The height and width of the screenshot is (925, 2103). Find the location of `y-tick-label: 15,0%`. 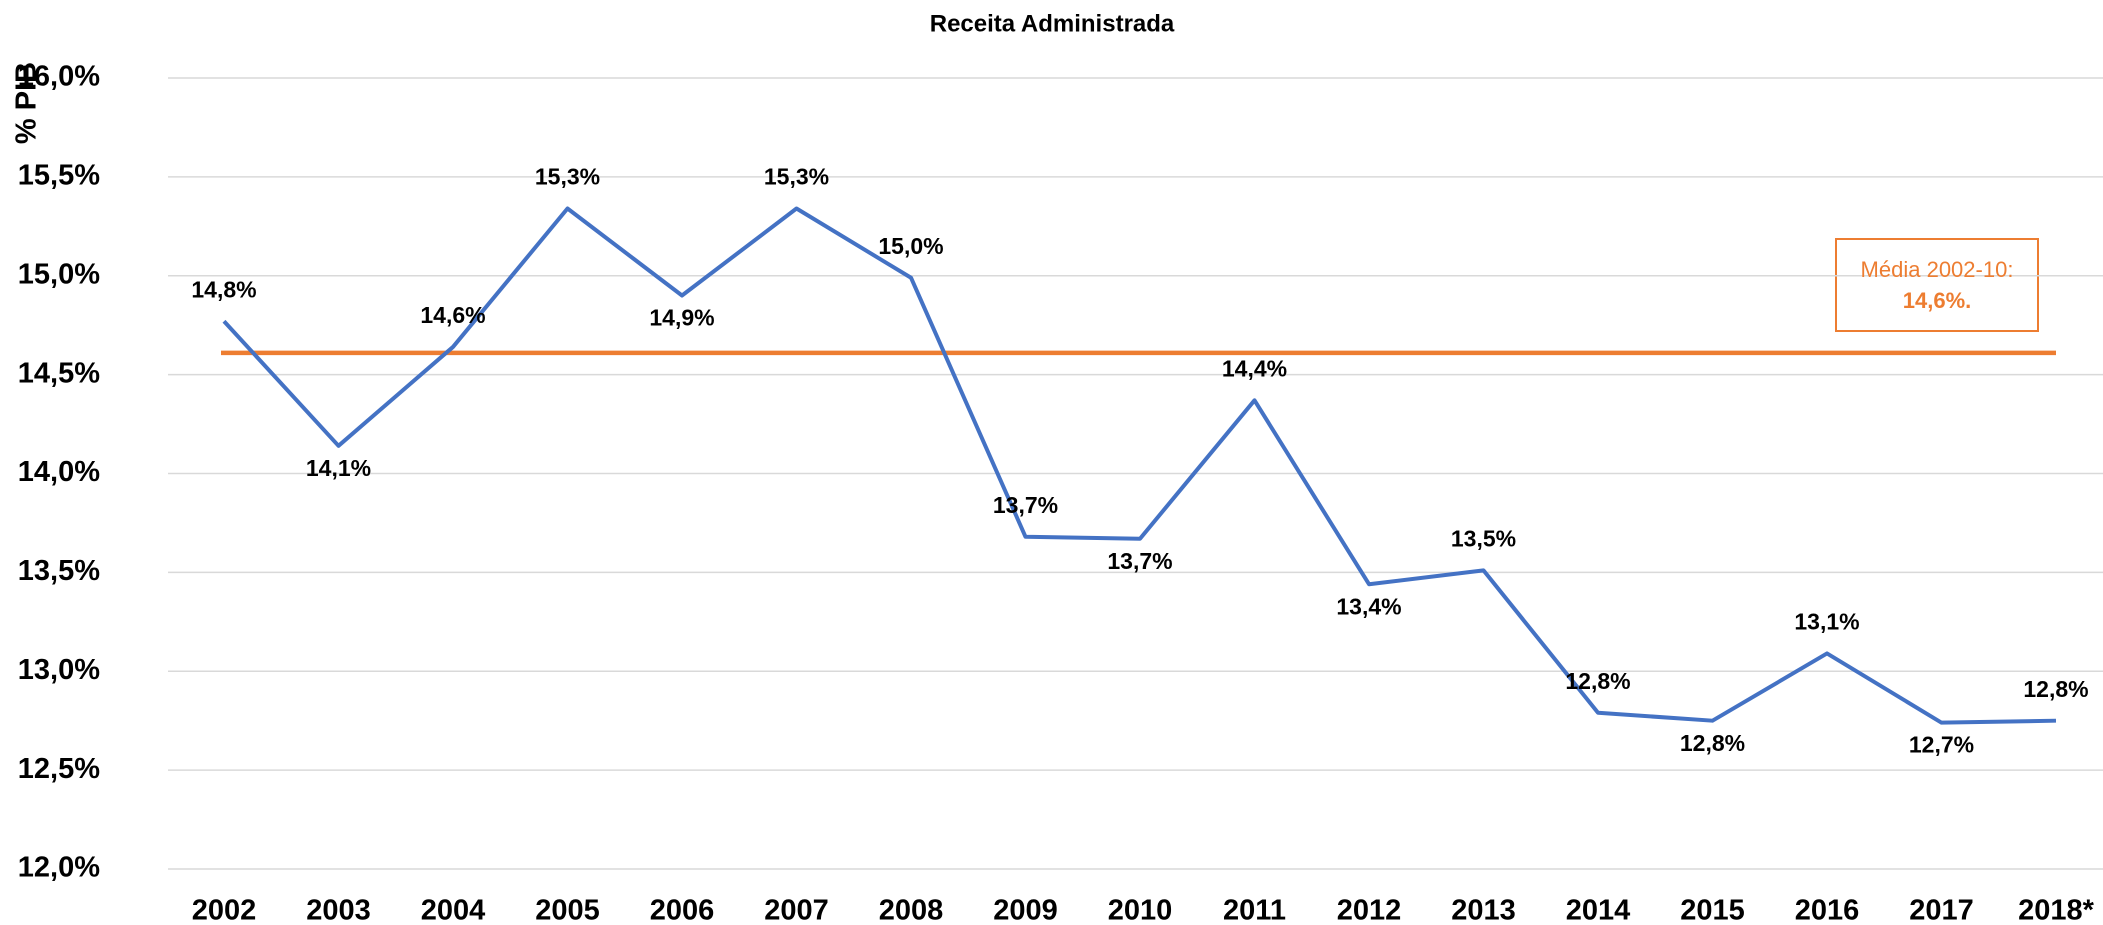

y-tick-label: 15,0% is located at coordinates (59, 274).